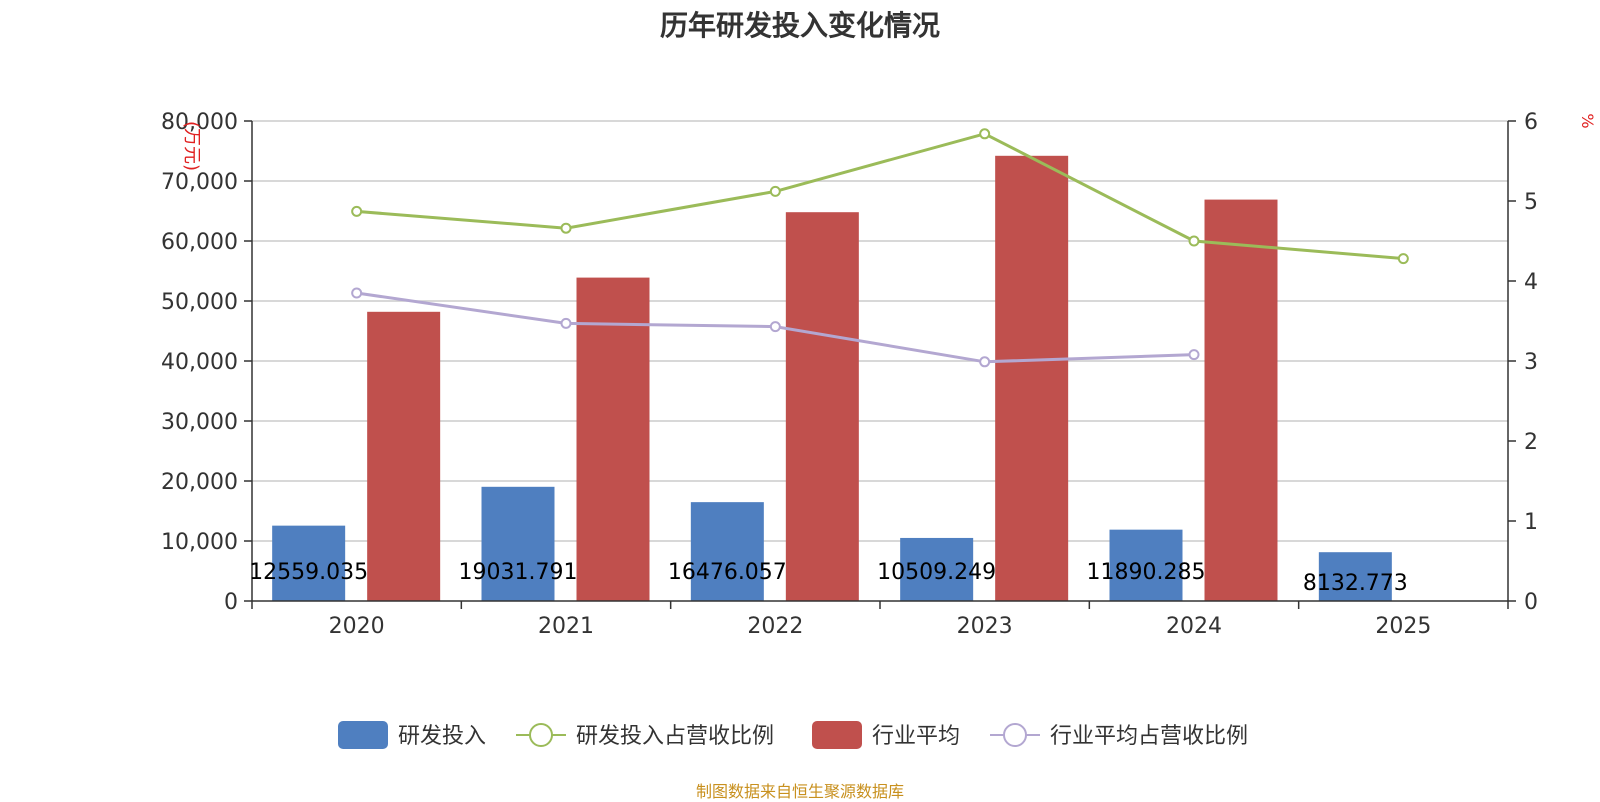  What do you see at coordinates (1146, 572) in the screenshot?
I see `bar-value-label: 11890.285` at bounding box center [1146, 572].